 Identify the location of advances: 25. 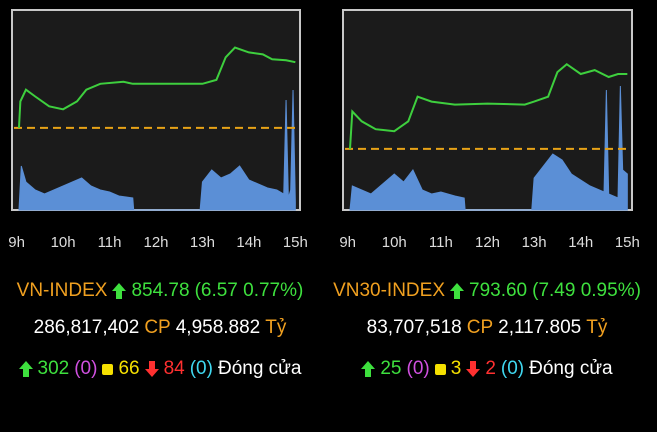
(391, 368).